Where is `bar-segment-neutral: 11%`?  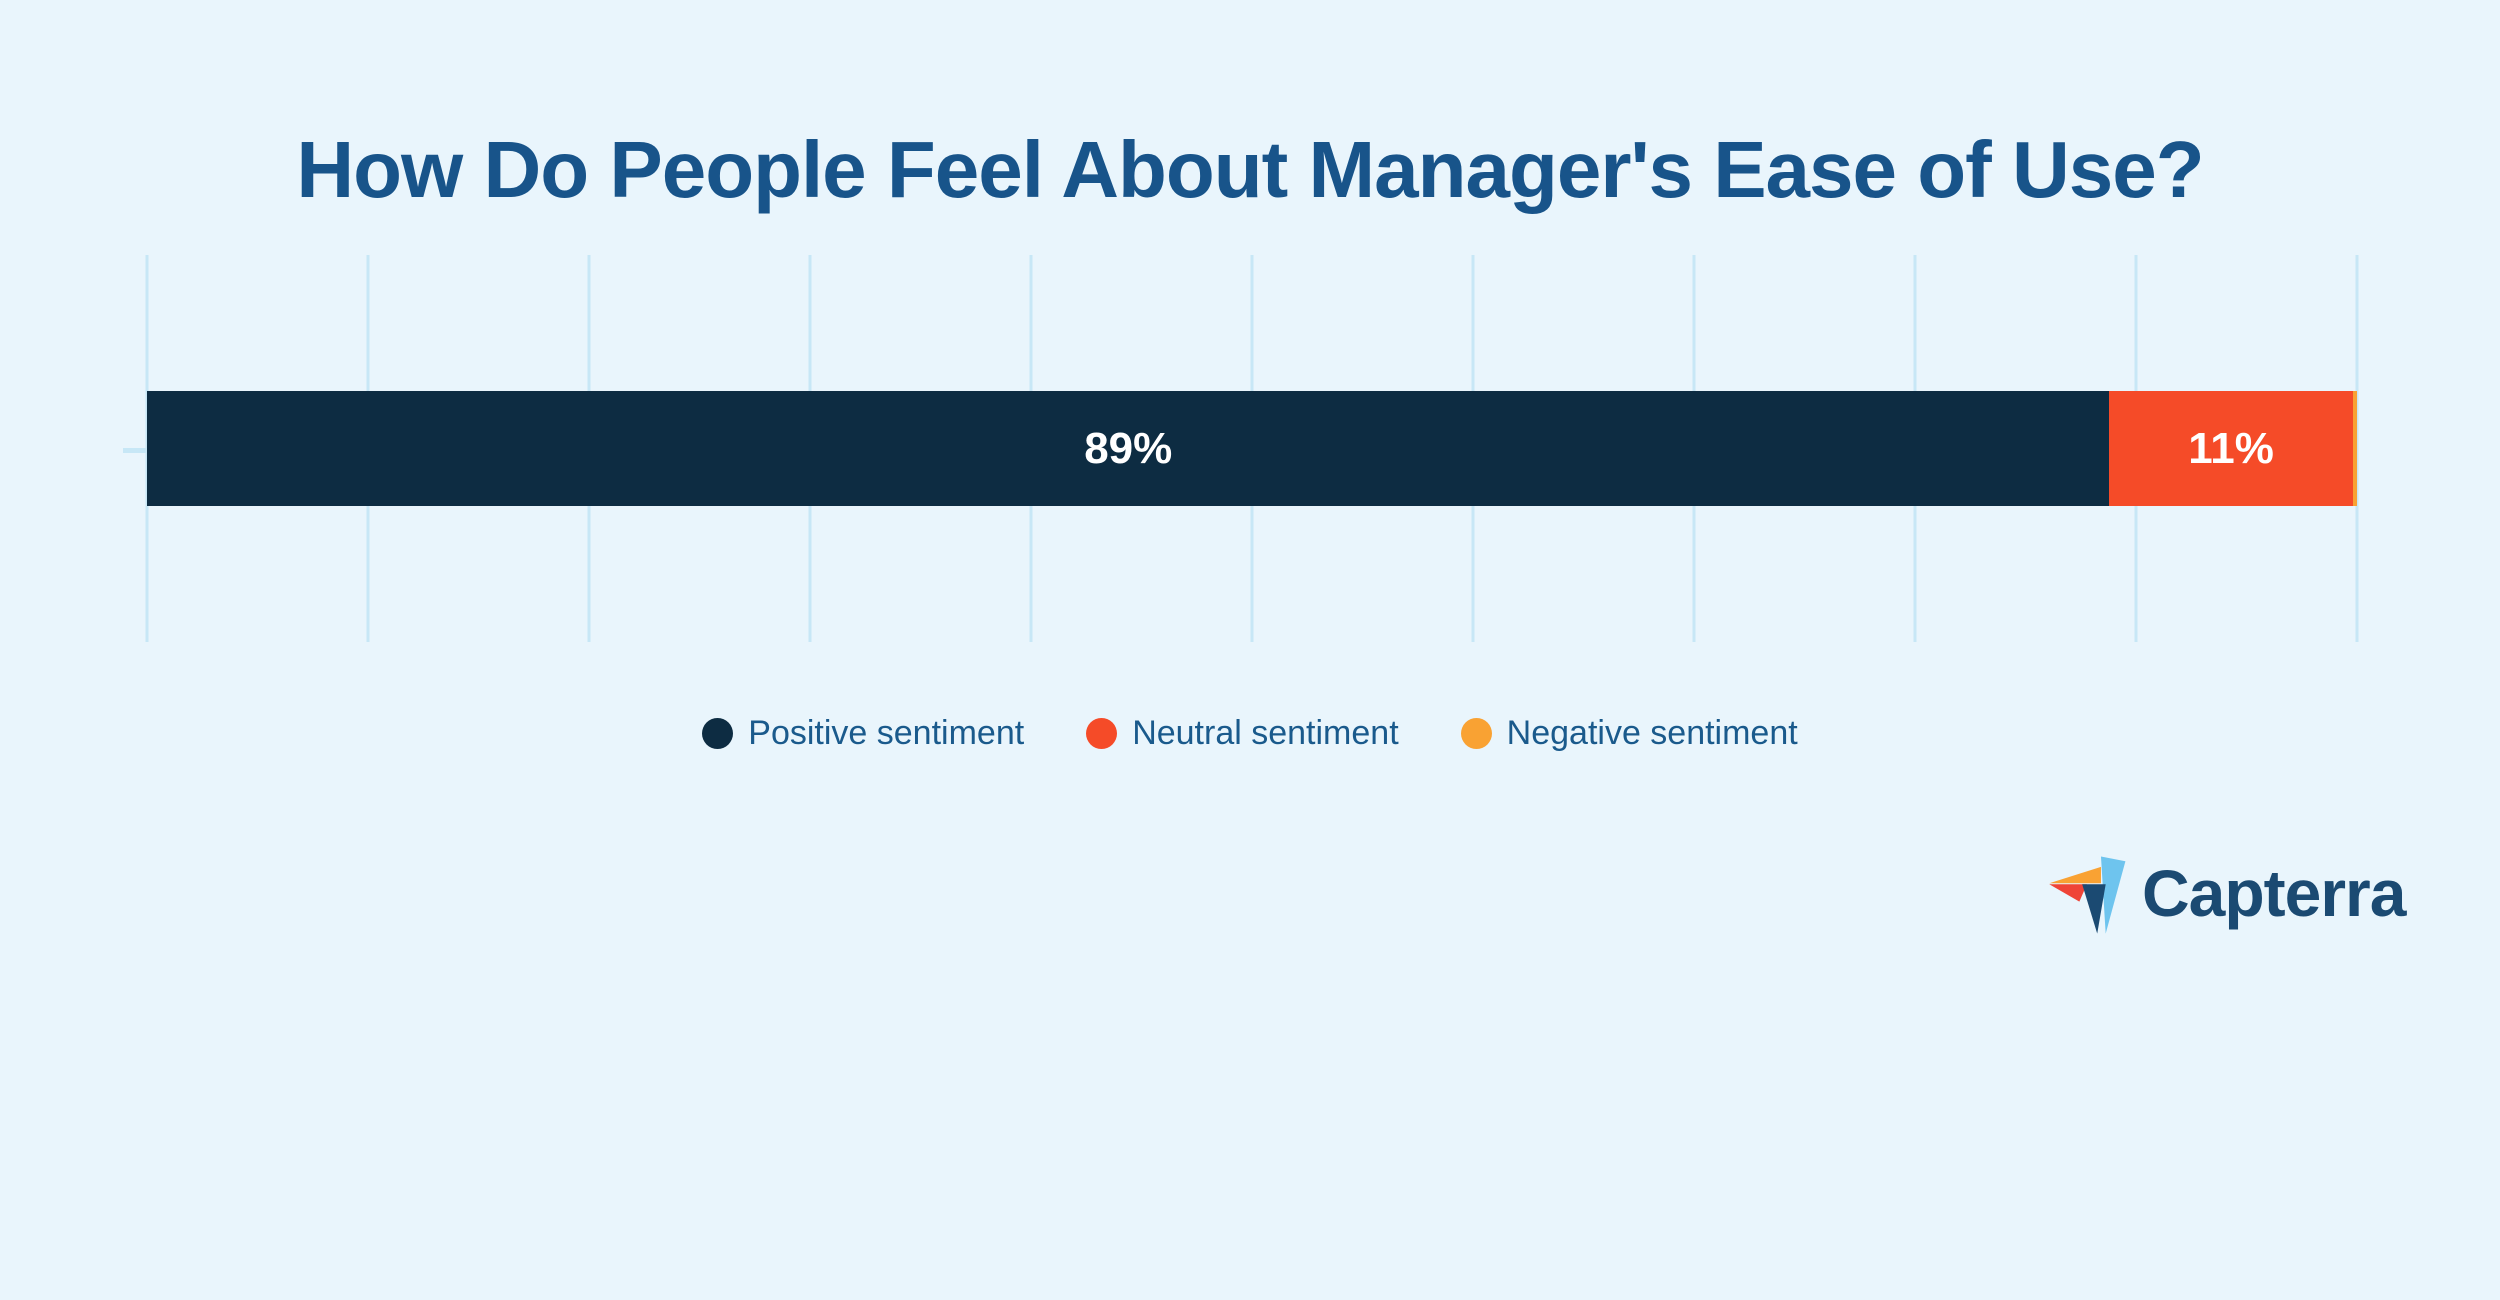 bar-segment-neutral: 11% is located at coordinates (2231, 448).